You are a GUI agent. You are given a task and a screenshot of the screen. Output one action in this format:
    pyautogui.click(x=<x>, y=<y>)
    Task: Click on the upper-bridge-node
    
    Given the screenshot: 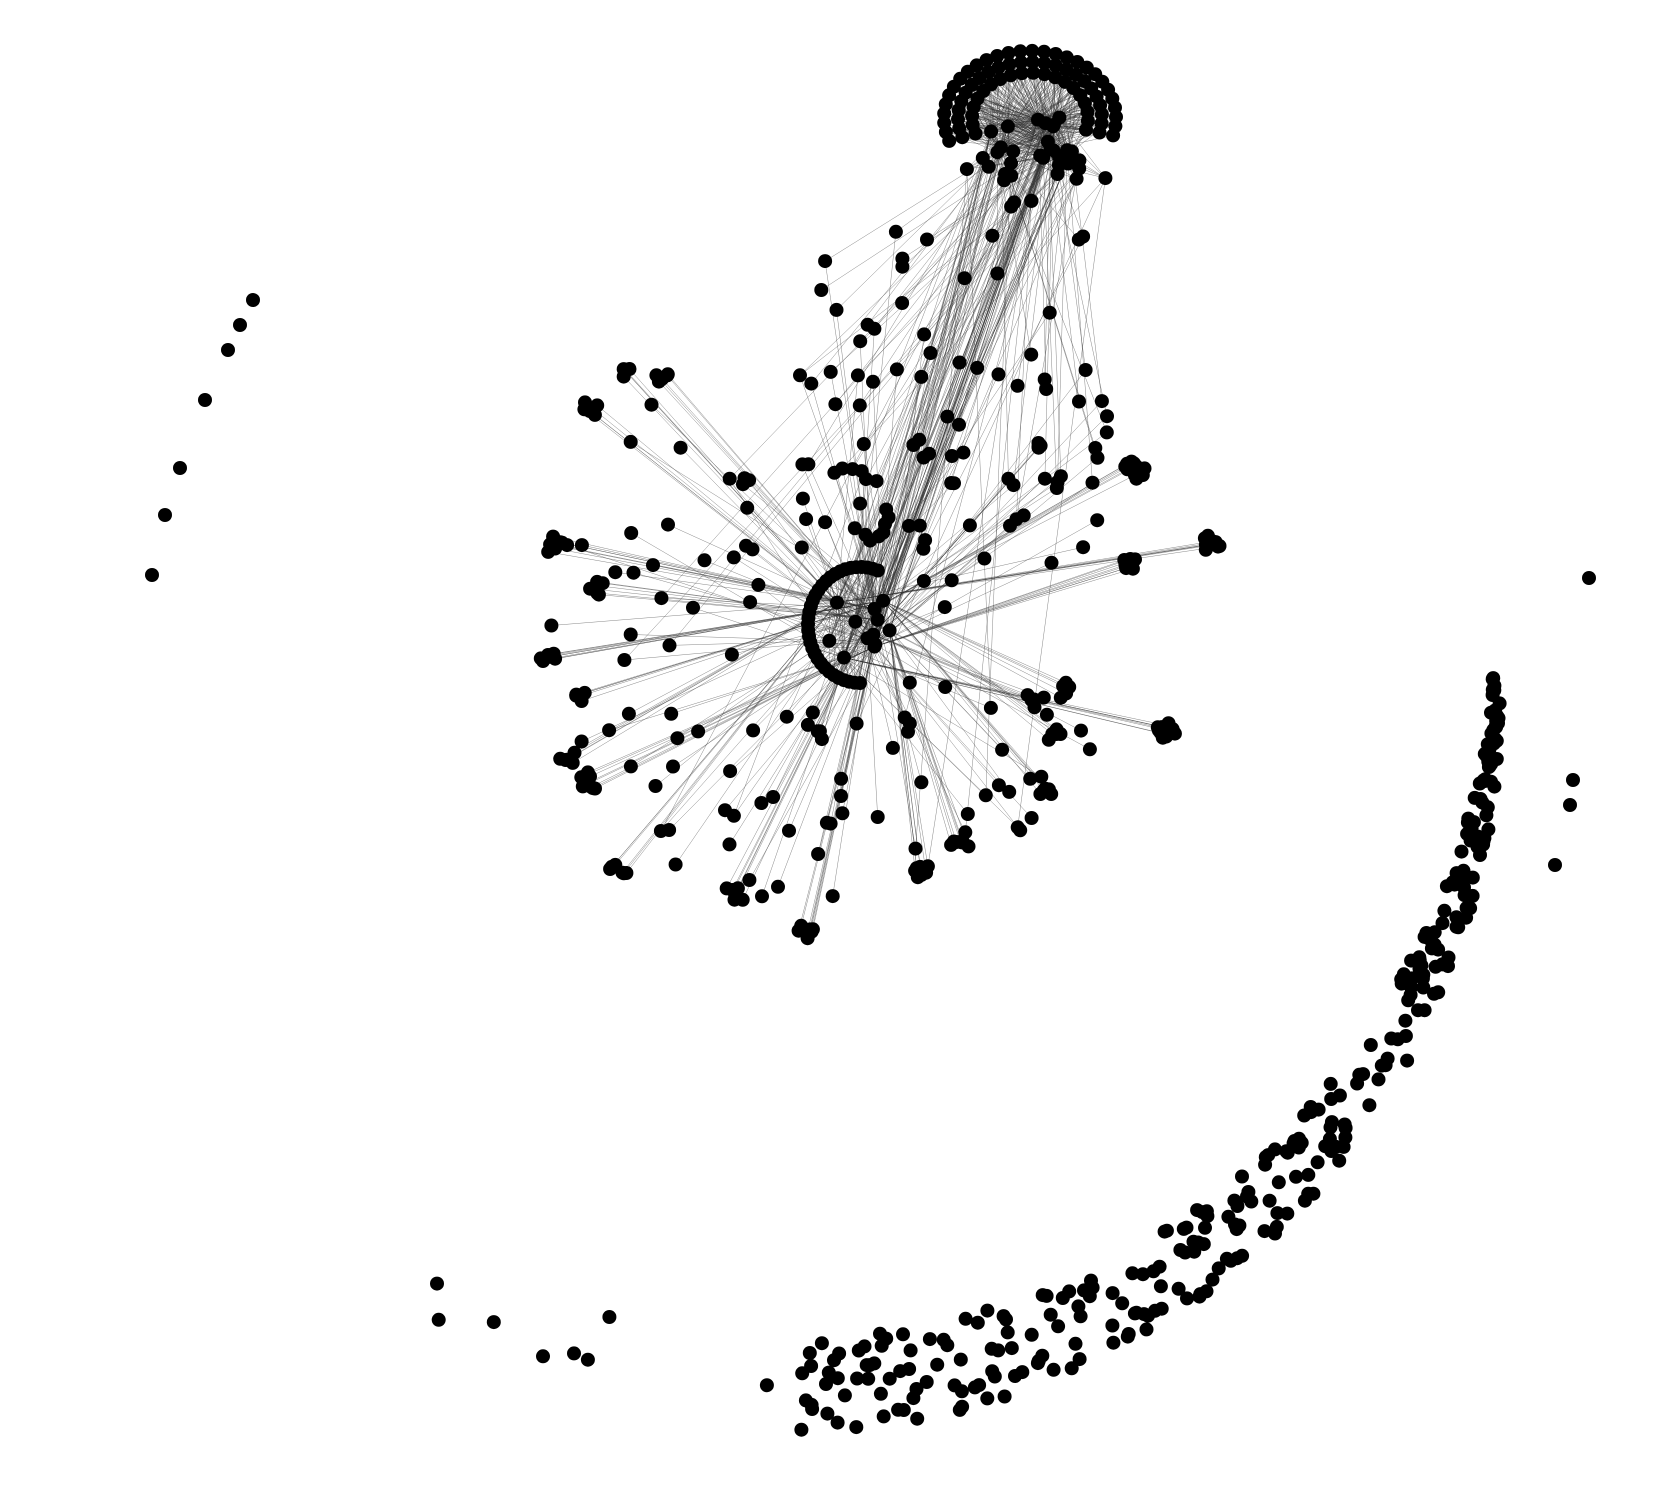 What is the action you would take?
    pyautogui.click(x=1076, y=178)
    